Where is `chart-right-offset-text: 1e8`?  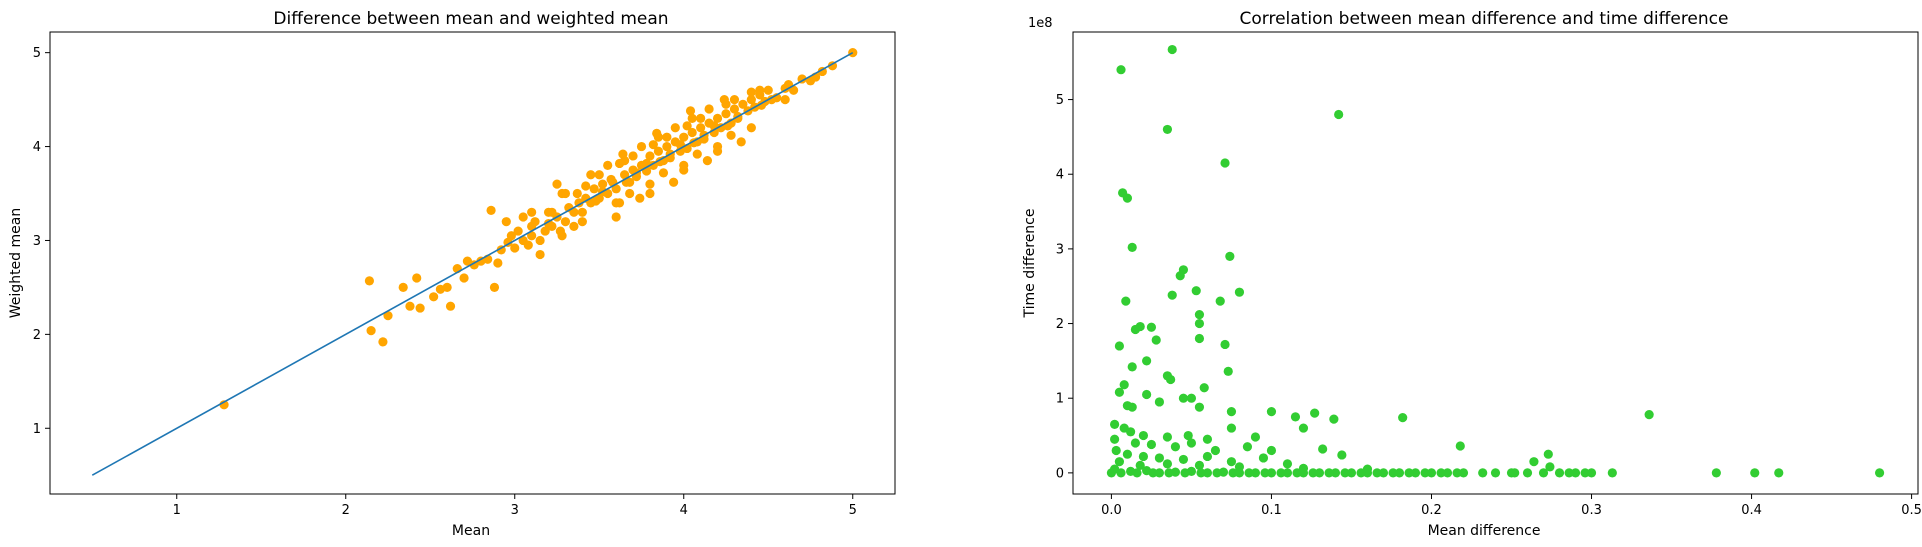 chart-right-offset-text: 1e8 is located at coordinates (1040, 23).